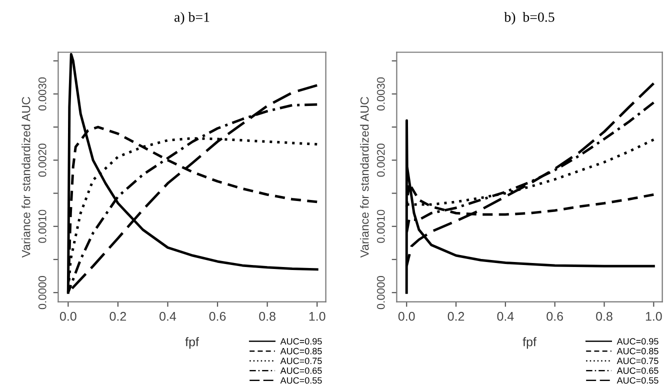  Describe the element at coordinates (529, 18) in the screenshot. I see `chart-title: b) b=0.5` at that location.